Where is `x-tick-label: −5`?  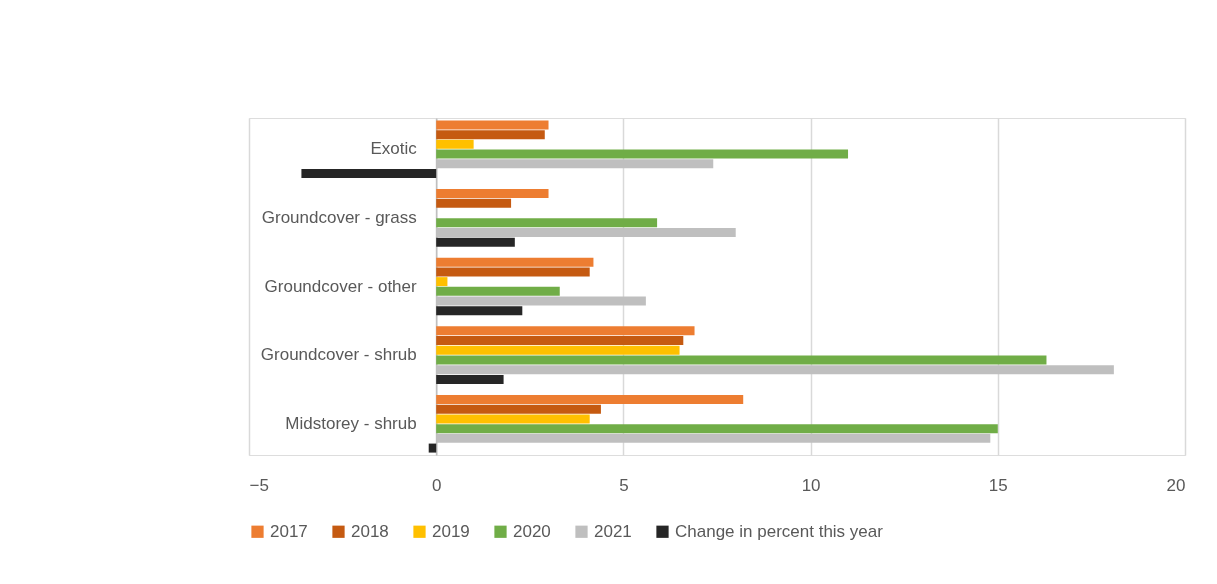 x-tick-label: −5 is located at coordinates (259, 485).